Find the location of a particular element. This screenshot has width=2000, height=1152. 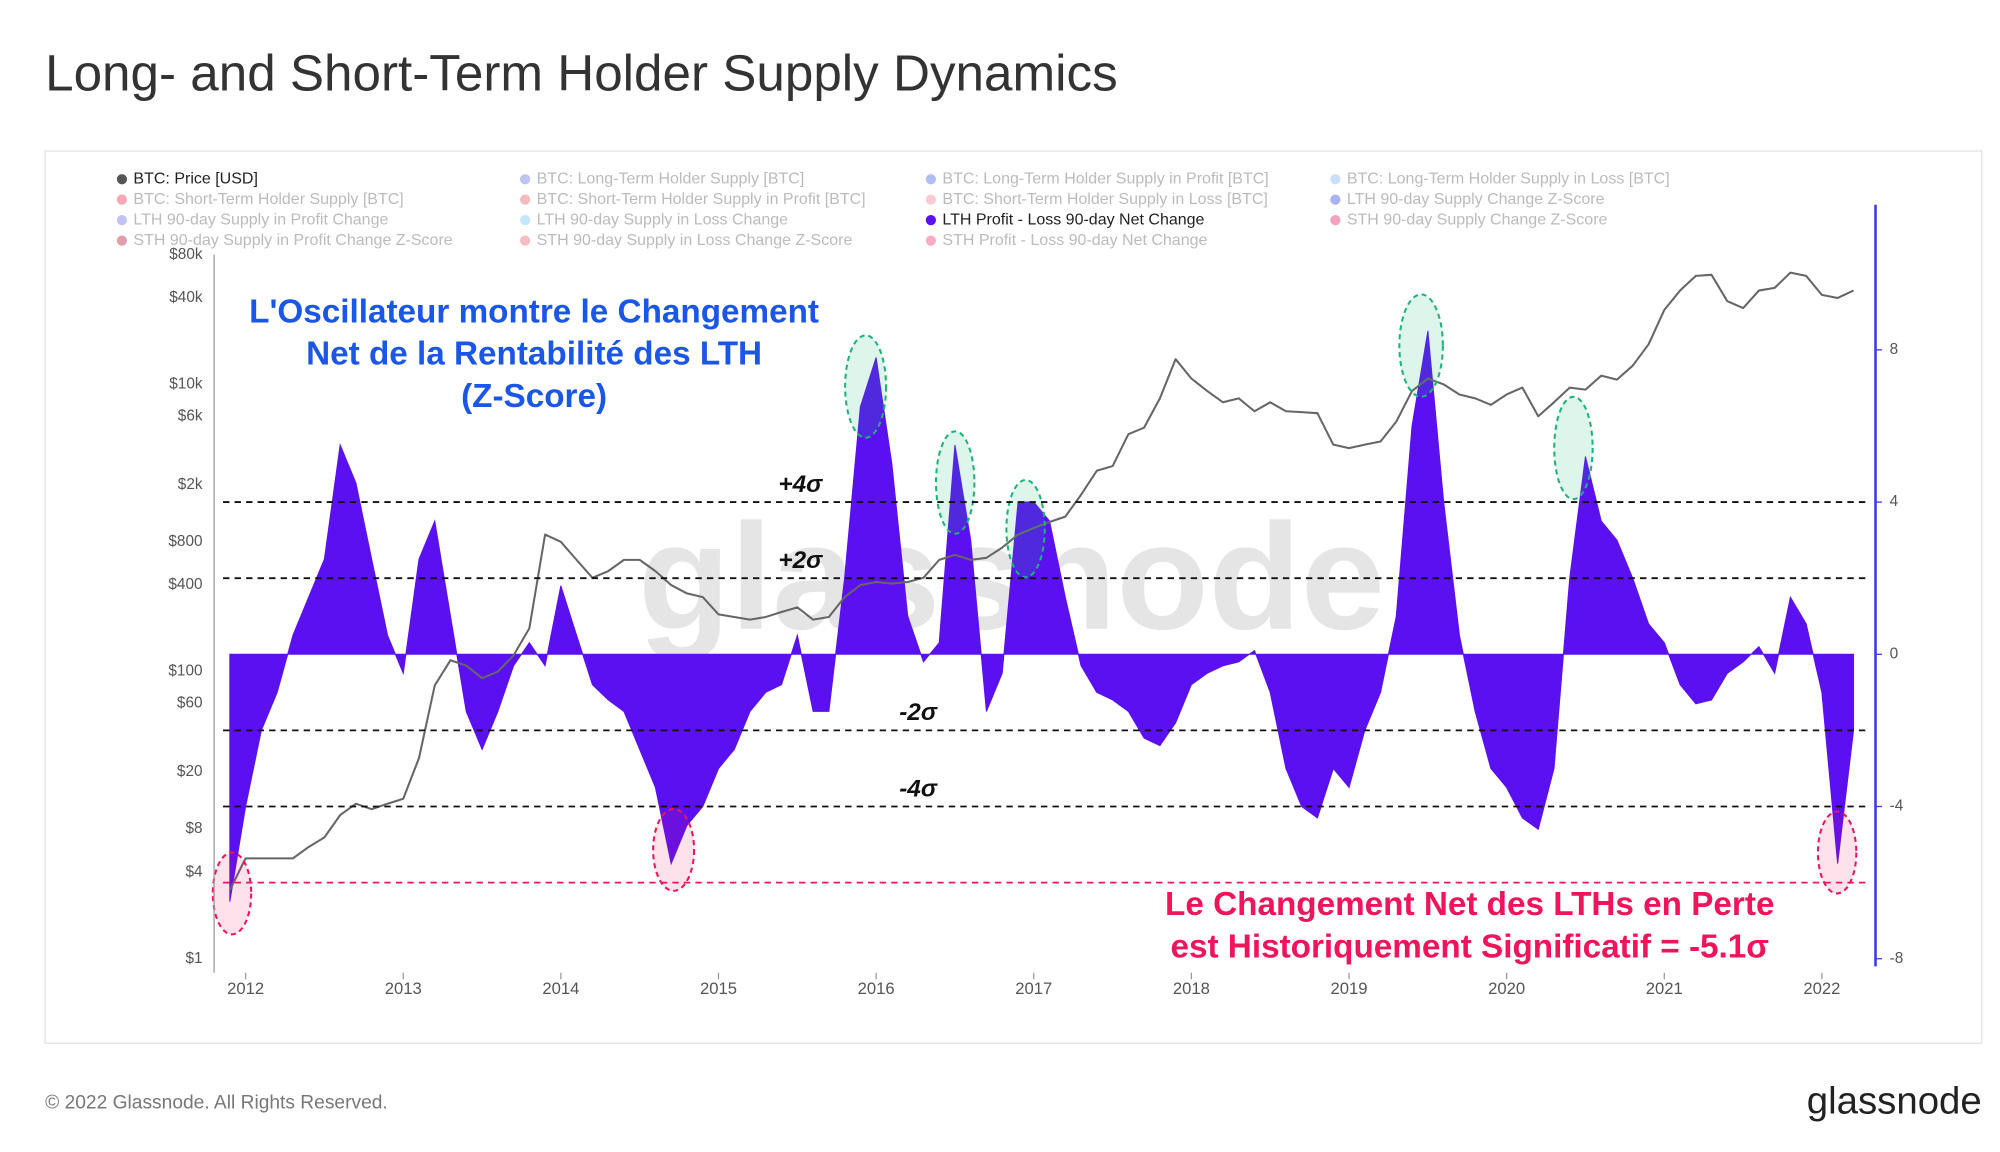

legend-label: BTC: Long-Term Holder Supply [BTC] is located at coordinates (671, 178).